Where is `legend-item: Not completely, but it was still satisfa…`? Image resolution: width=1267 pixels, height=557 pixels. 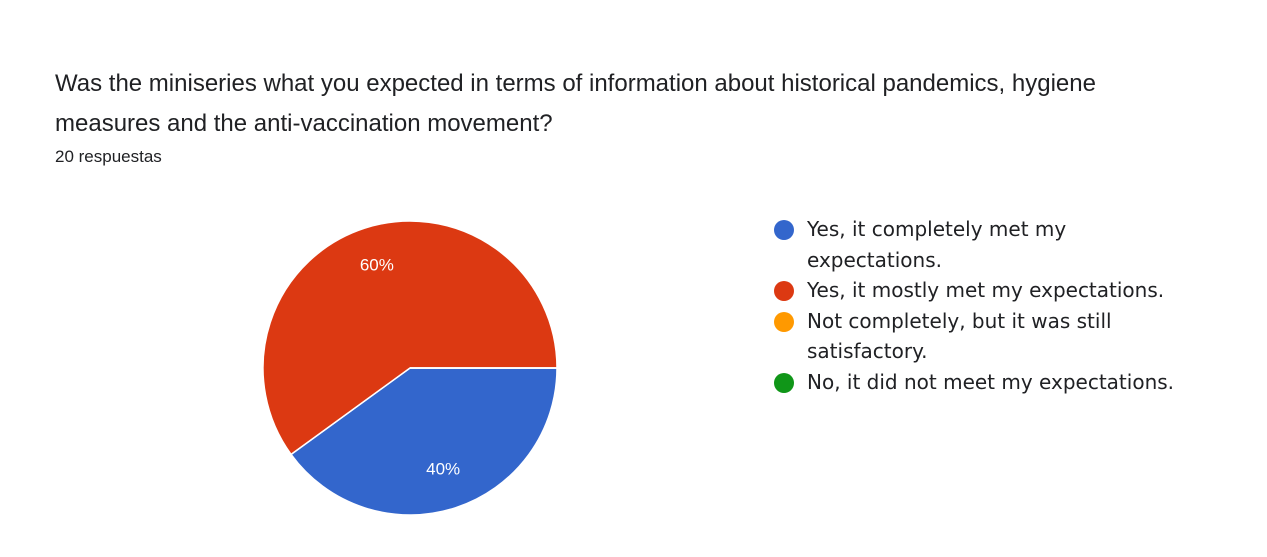 legend-item: Not completely, but it was still satisfa… is located at coordinates (984, 336).